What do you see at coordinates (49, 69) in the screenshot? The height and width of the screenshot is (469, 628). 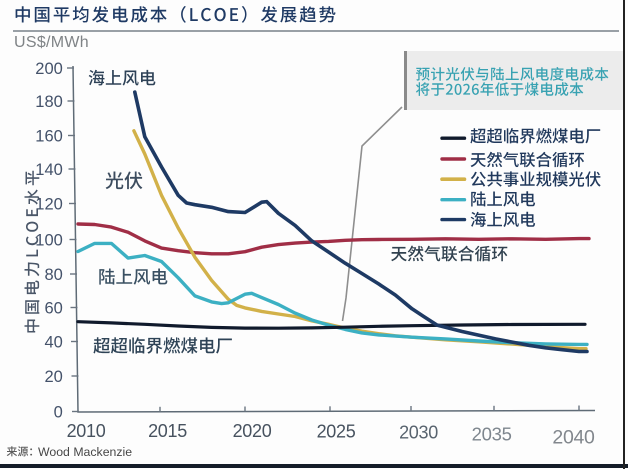 I see `svg-text: 200` at bounding box center [49, 69].